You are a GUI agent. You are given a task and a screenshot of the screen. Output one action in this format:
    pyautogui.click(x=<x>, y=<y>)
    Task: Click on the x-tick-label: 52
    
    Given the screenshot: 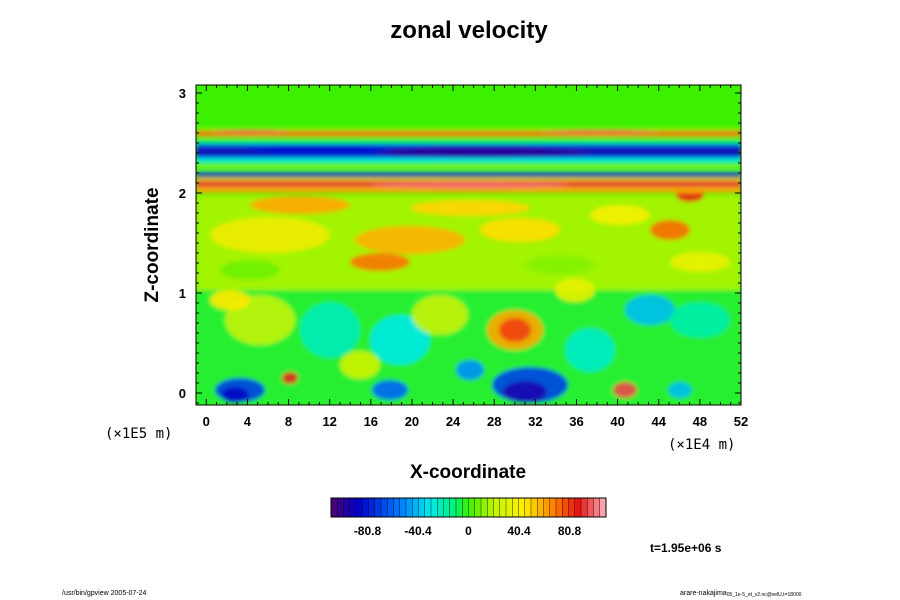 What is the action you would take?
    pyautogui.click(x=741, y=421)
    